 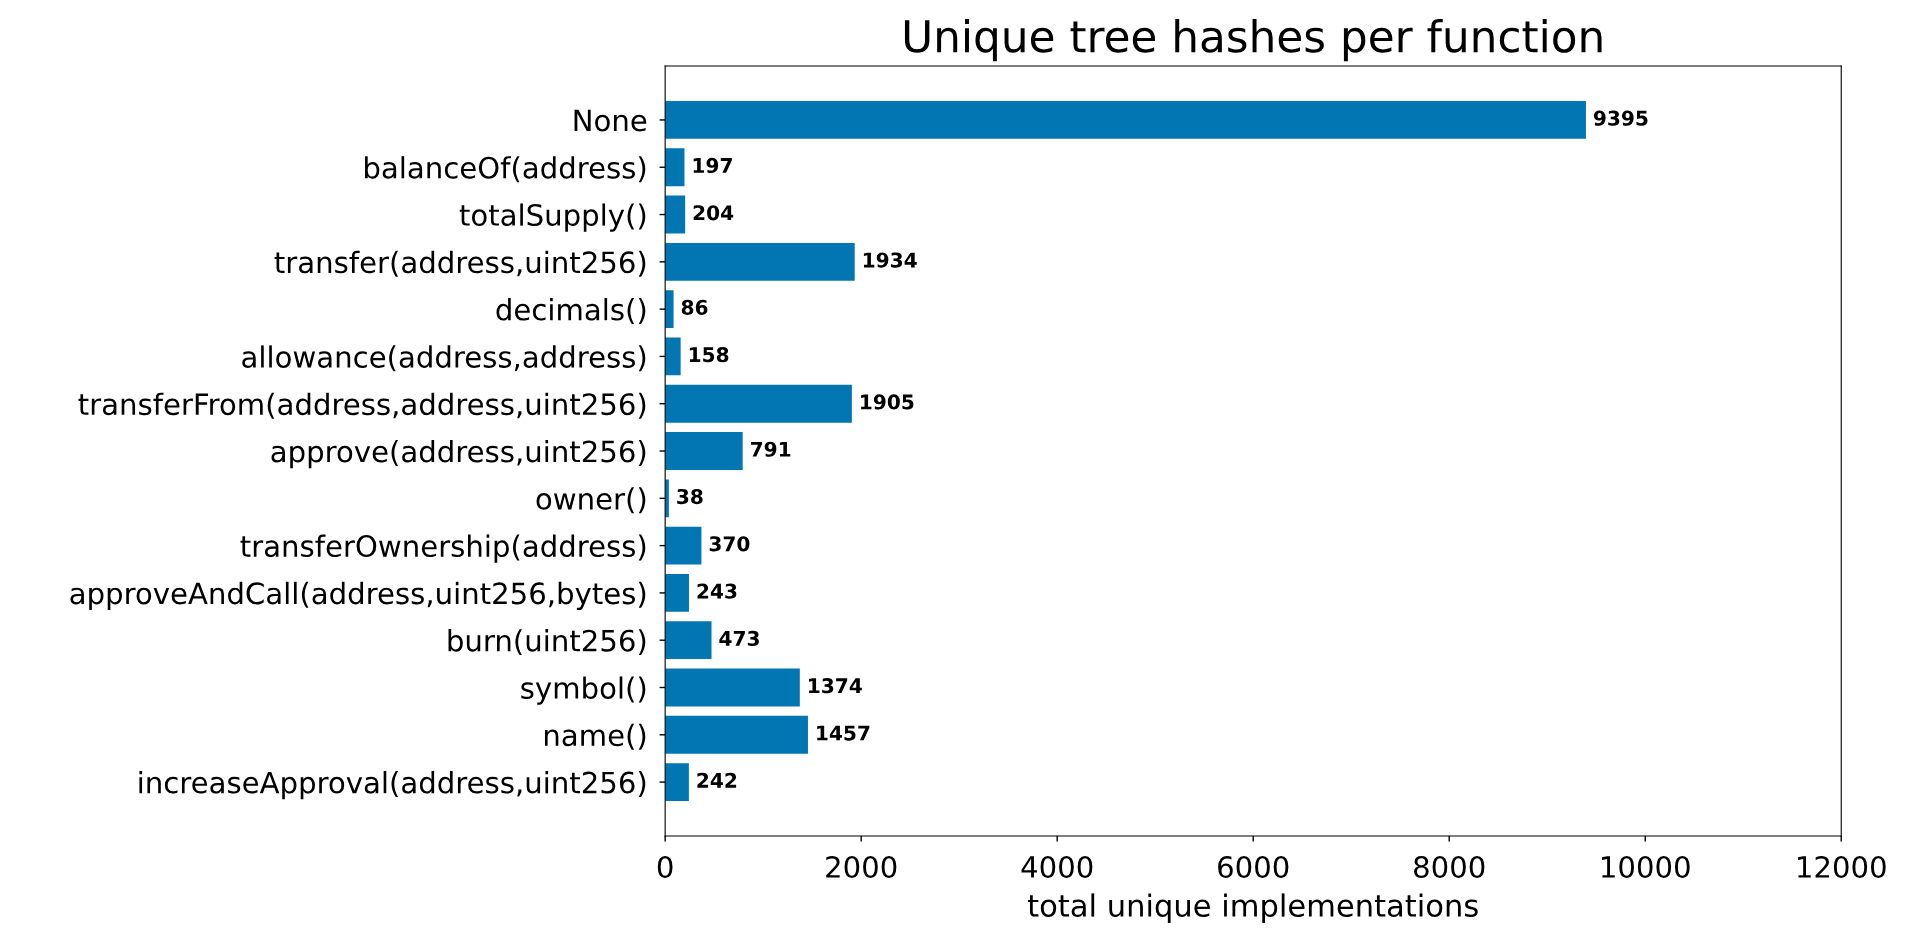 I want to click on x-tick-label: 4000, so click(x=1057, y=867).